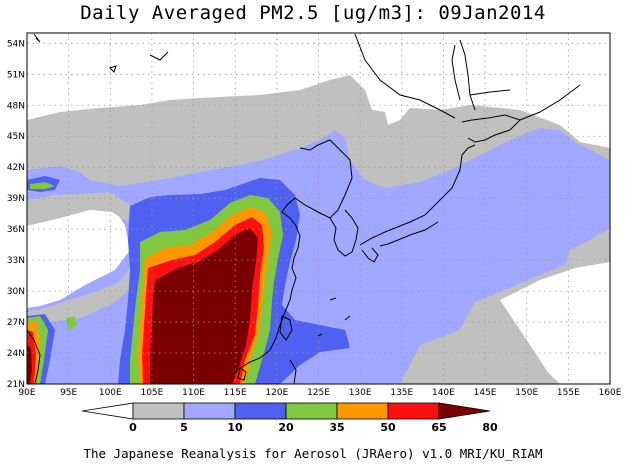  I want to click on lon-tick-label: 160E, so click(610, 393).